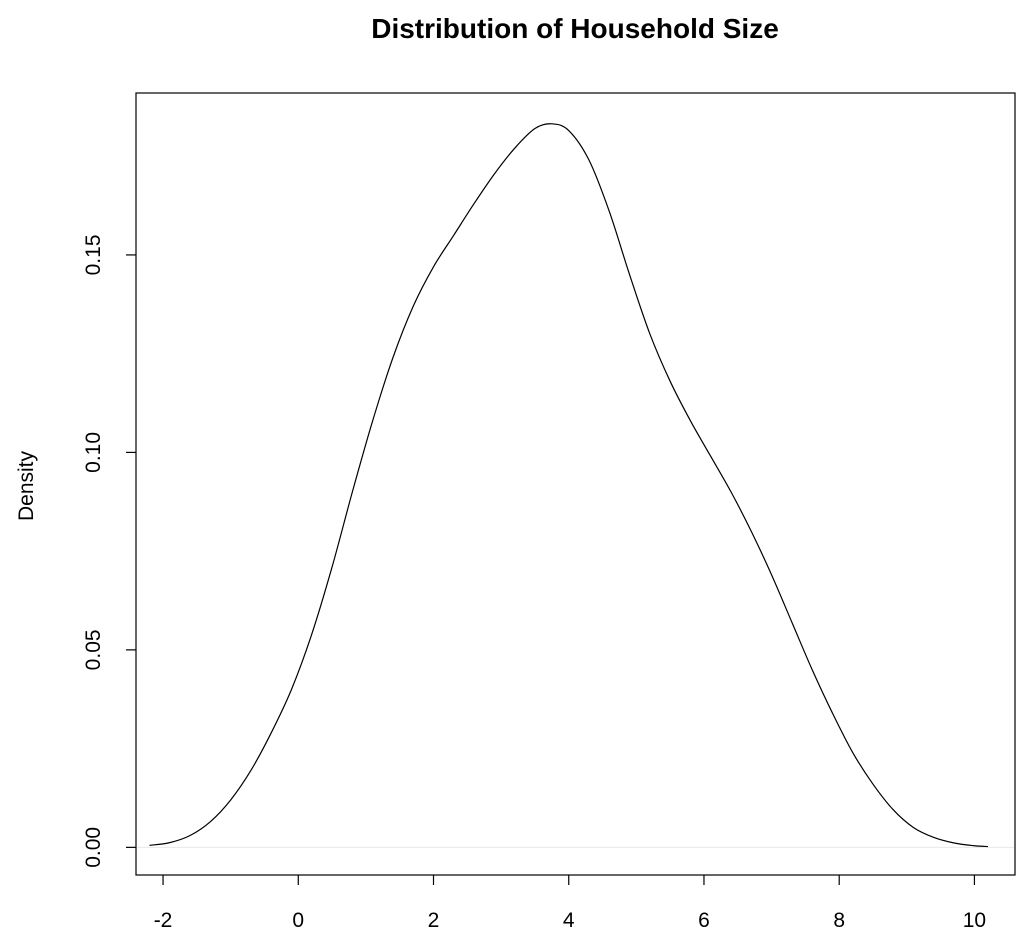 The height and width of the screenshot is (948, 1030). Describe the element at coordinates (93, 847) in the screenshot. I see `y-tick-label: 0.00` at that location.